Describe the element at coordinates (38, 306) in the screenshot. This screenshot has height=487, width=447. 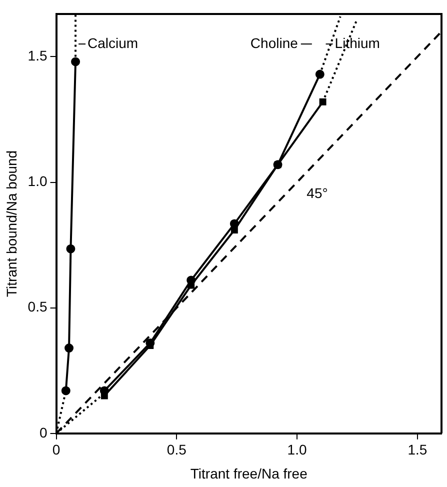
I see `y-tick-label: 0.5` at that location.